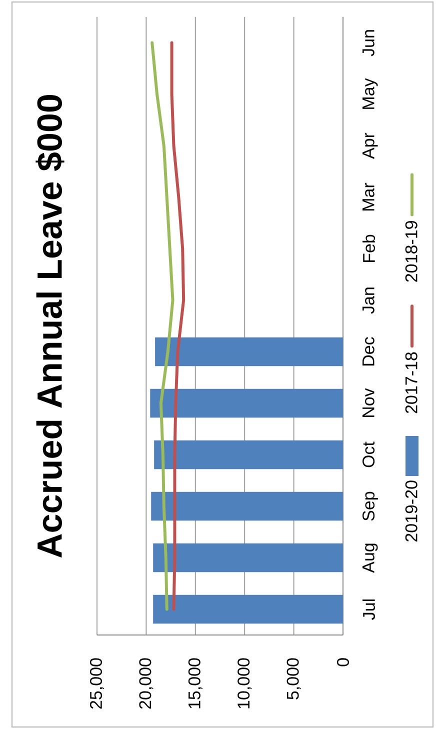 The width and height of the screenshot is (440, 734). I want to click on y-tick-label: Jun, so click(368, 43).